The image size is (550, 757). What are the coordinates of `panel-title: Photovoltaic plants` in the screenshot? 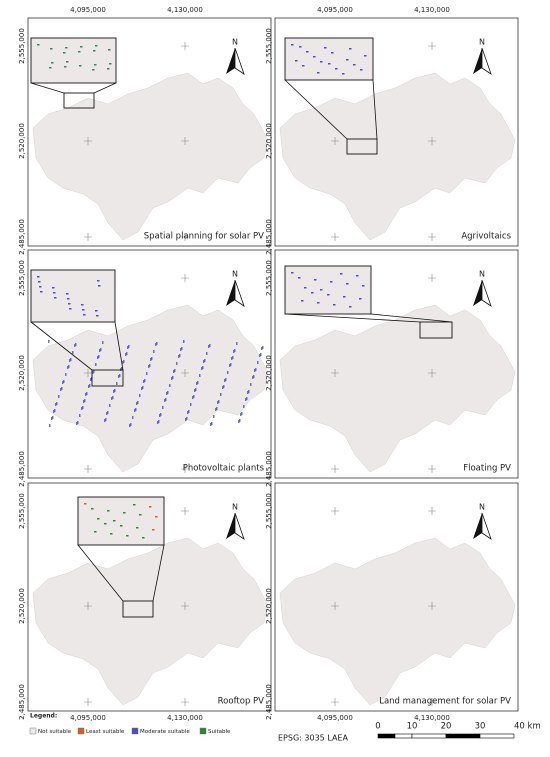 It's located at (224, 469).